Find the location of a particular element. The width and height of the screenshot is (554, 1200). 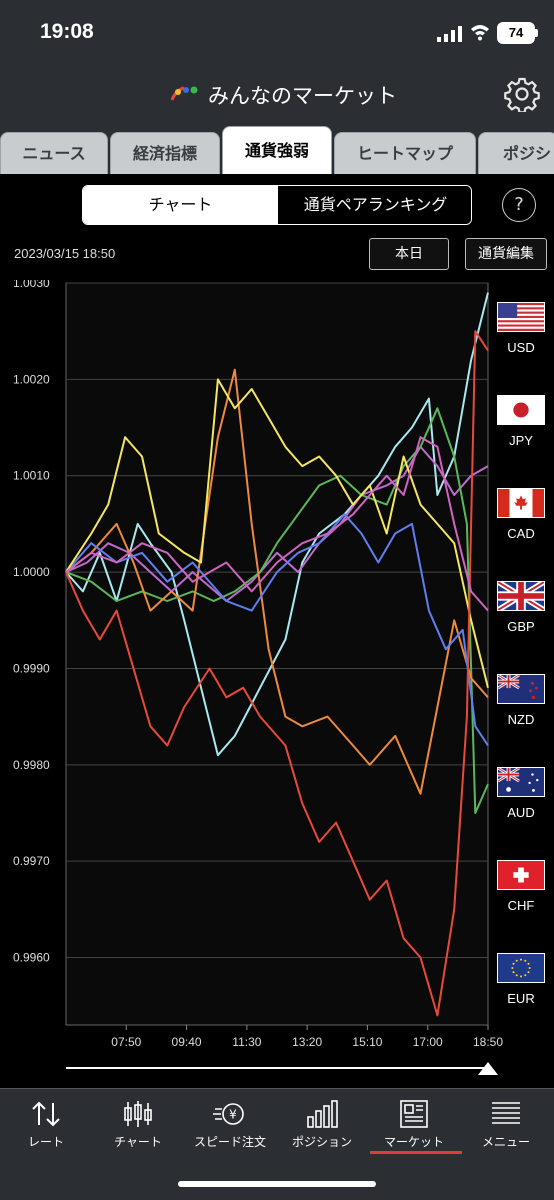

eur-label: EUR is located at coordinates (521, 998).